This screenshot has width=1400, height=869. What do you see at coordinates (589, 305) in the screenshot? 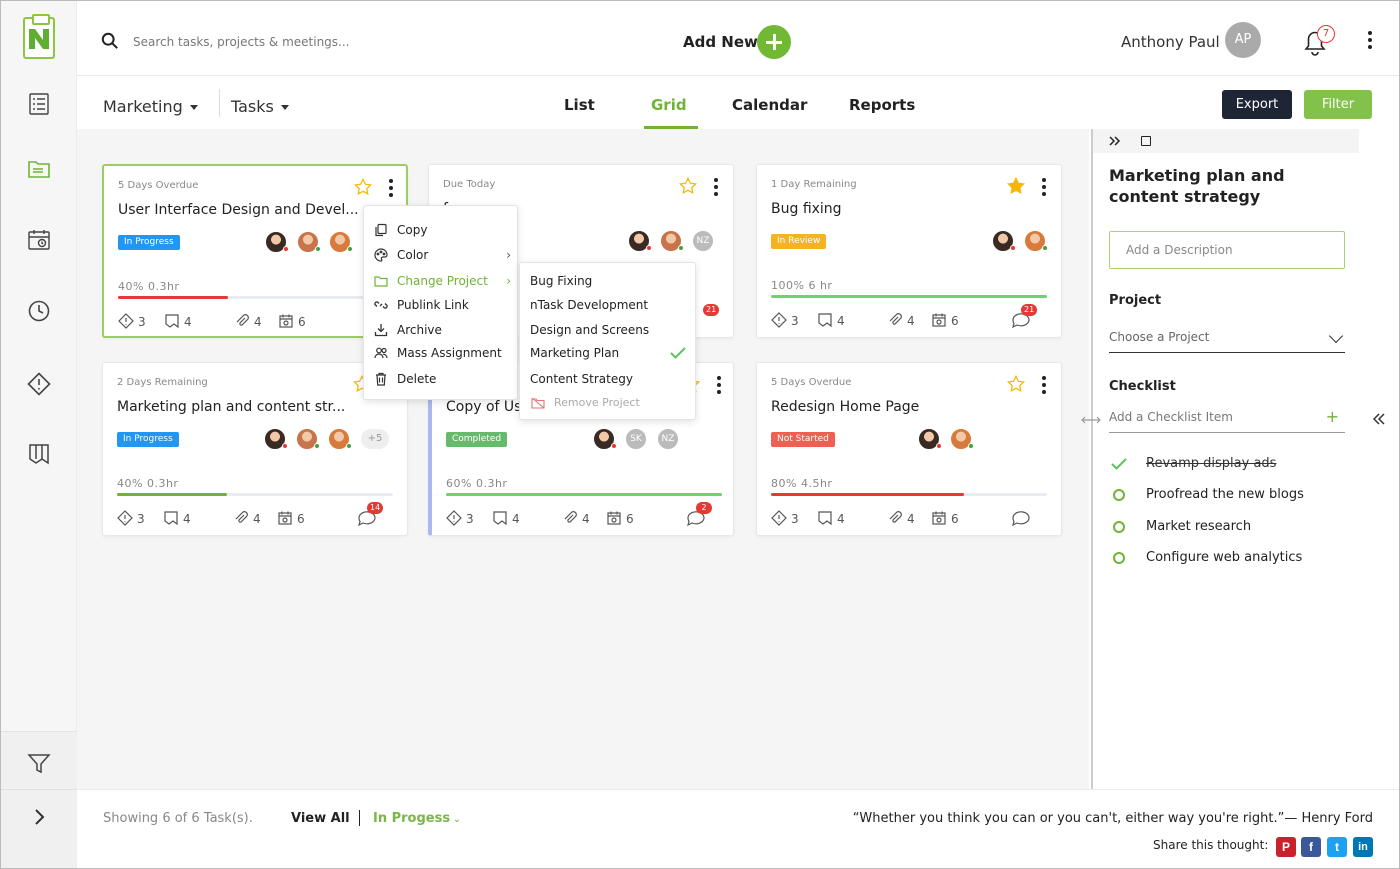
I see `project-option-ntask-development: nTask Development` at bounding box center [589, 305].